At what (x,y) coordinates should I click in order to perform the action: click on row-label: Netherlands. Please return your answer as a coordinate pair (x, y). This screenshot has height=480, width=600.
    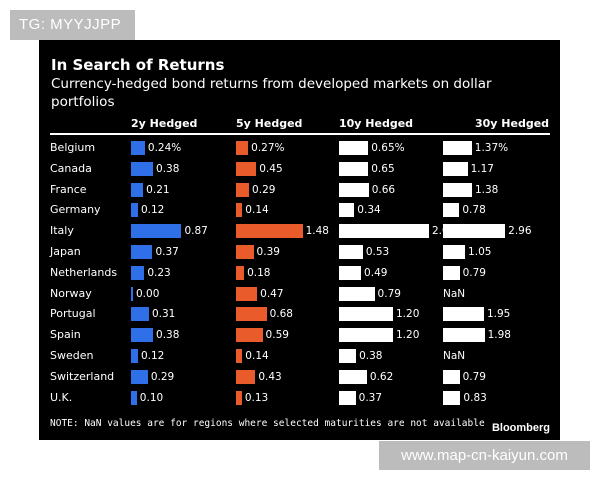
    Looking at the image, I should click on (84, 272).